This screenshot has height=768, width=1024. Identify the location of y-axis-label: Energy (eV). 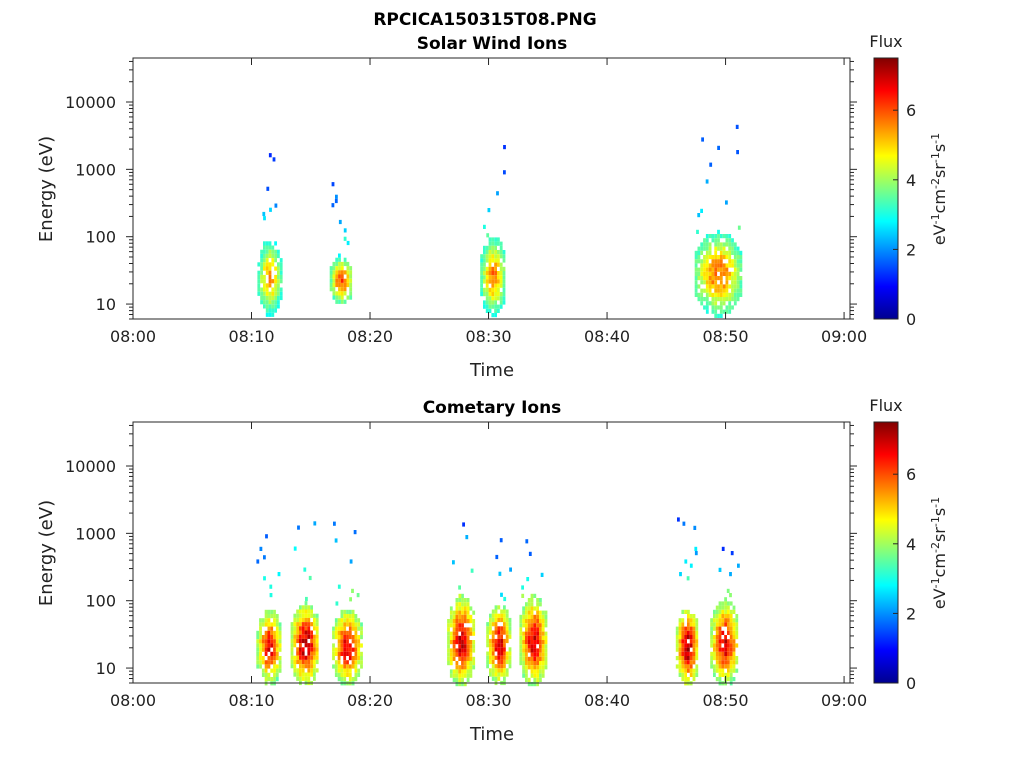
(46, 189).